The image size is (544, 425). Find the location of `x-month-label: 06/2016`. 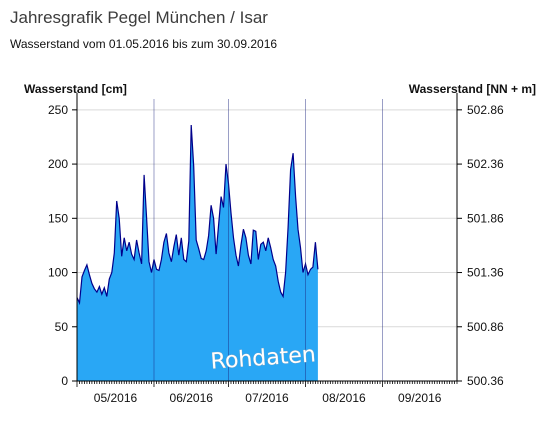

x-month-label: 06/2016 is located at coordinates (192, 398).